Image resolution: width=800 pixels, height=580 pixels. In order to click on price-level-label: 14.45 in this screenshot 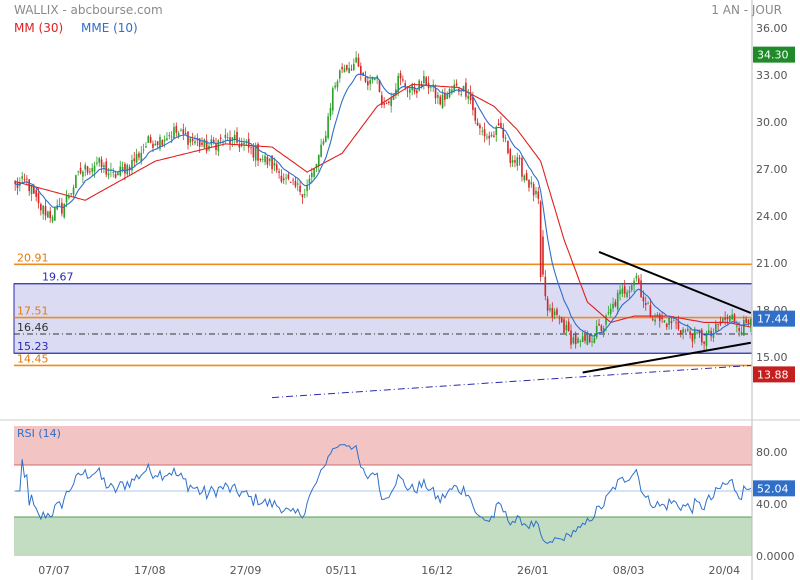, I will do `click(33, 358)`.